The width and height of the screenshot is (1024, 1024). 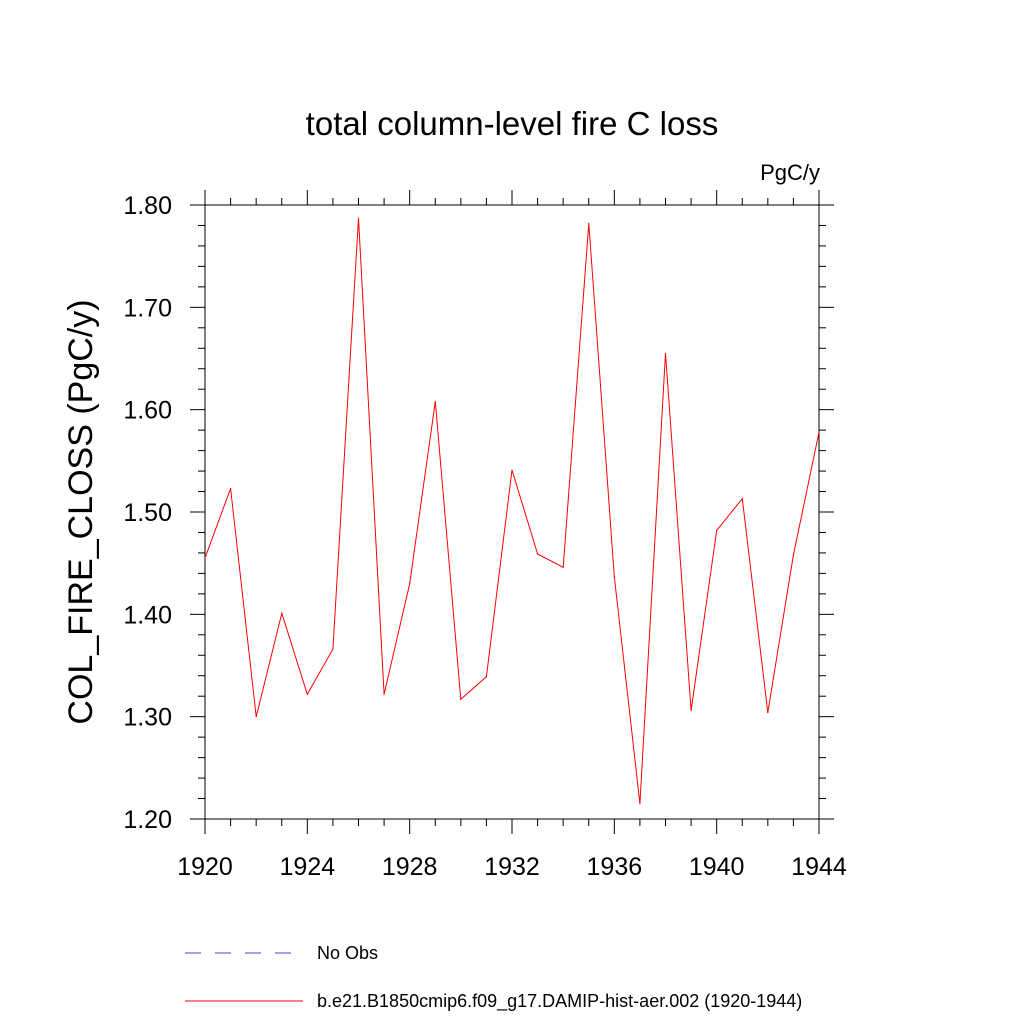 I want to click on x-tick-label: 1940, so click(x=717, y=867).